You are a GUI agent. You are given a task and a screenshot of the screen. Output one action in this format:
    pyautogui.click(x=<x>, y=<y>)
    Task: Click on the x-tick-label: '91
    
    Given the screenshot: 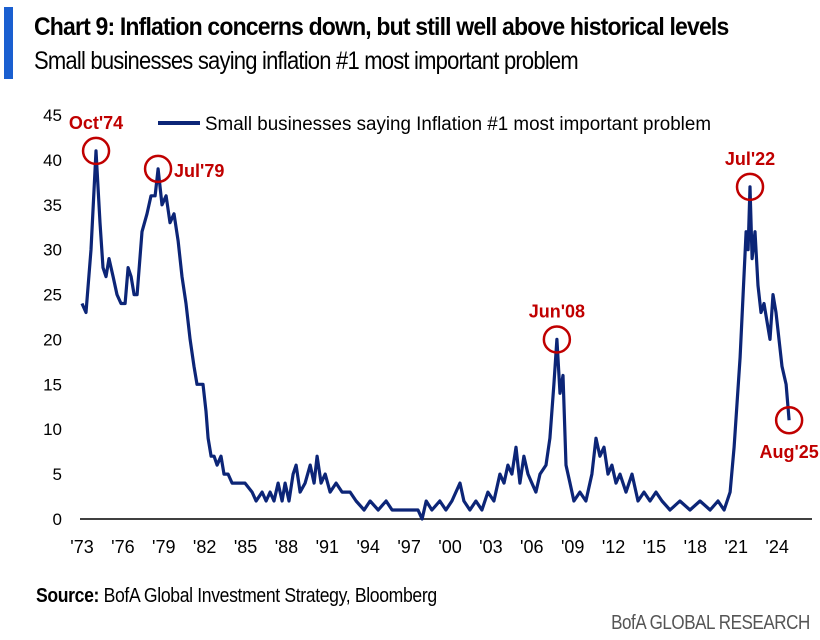 What is the action you would take?
    pyautogui.click(x=327, y=547)
    